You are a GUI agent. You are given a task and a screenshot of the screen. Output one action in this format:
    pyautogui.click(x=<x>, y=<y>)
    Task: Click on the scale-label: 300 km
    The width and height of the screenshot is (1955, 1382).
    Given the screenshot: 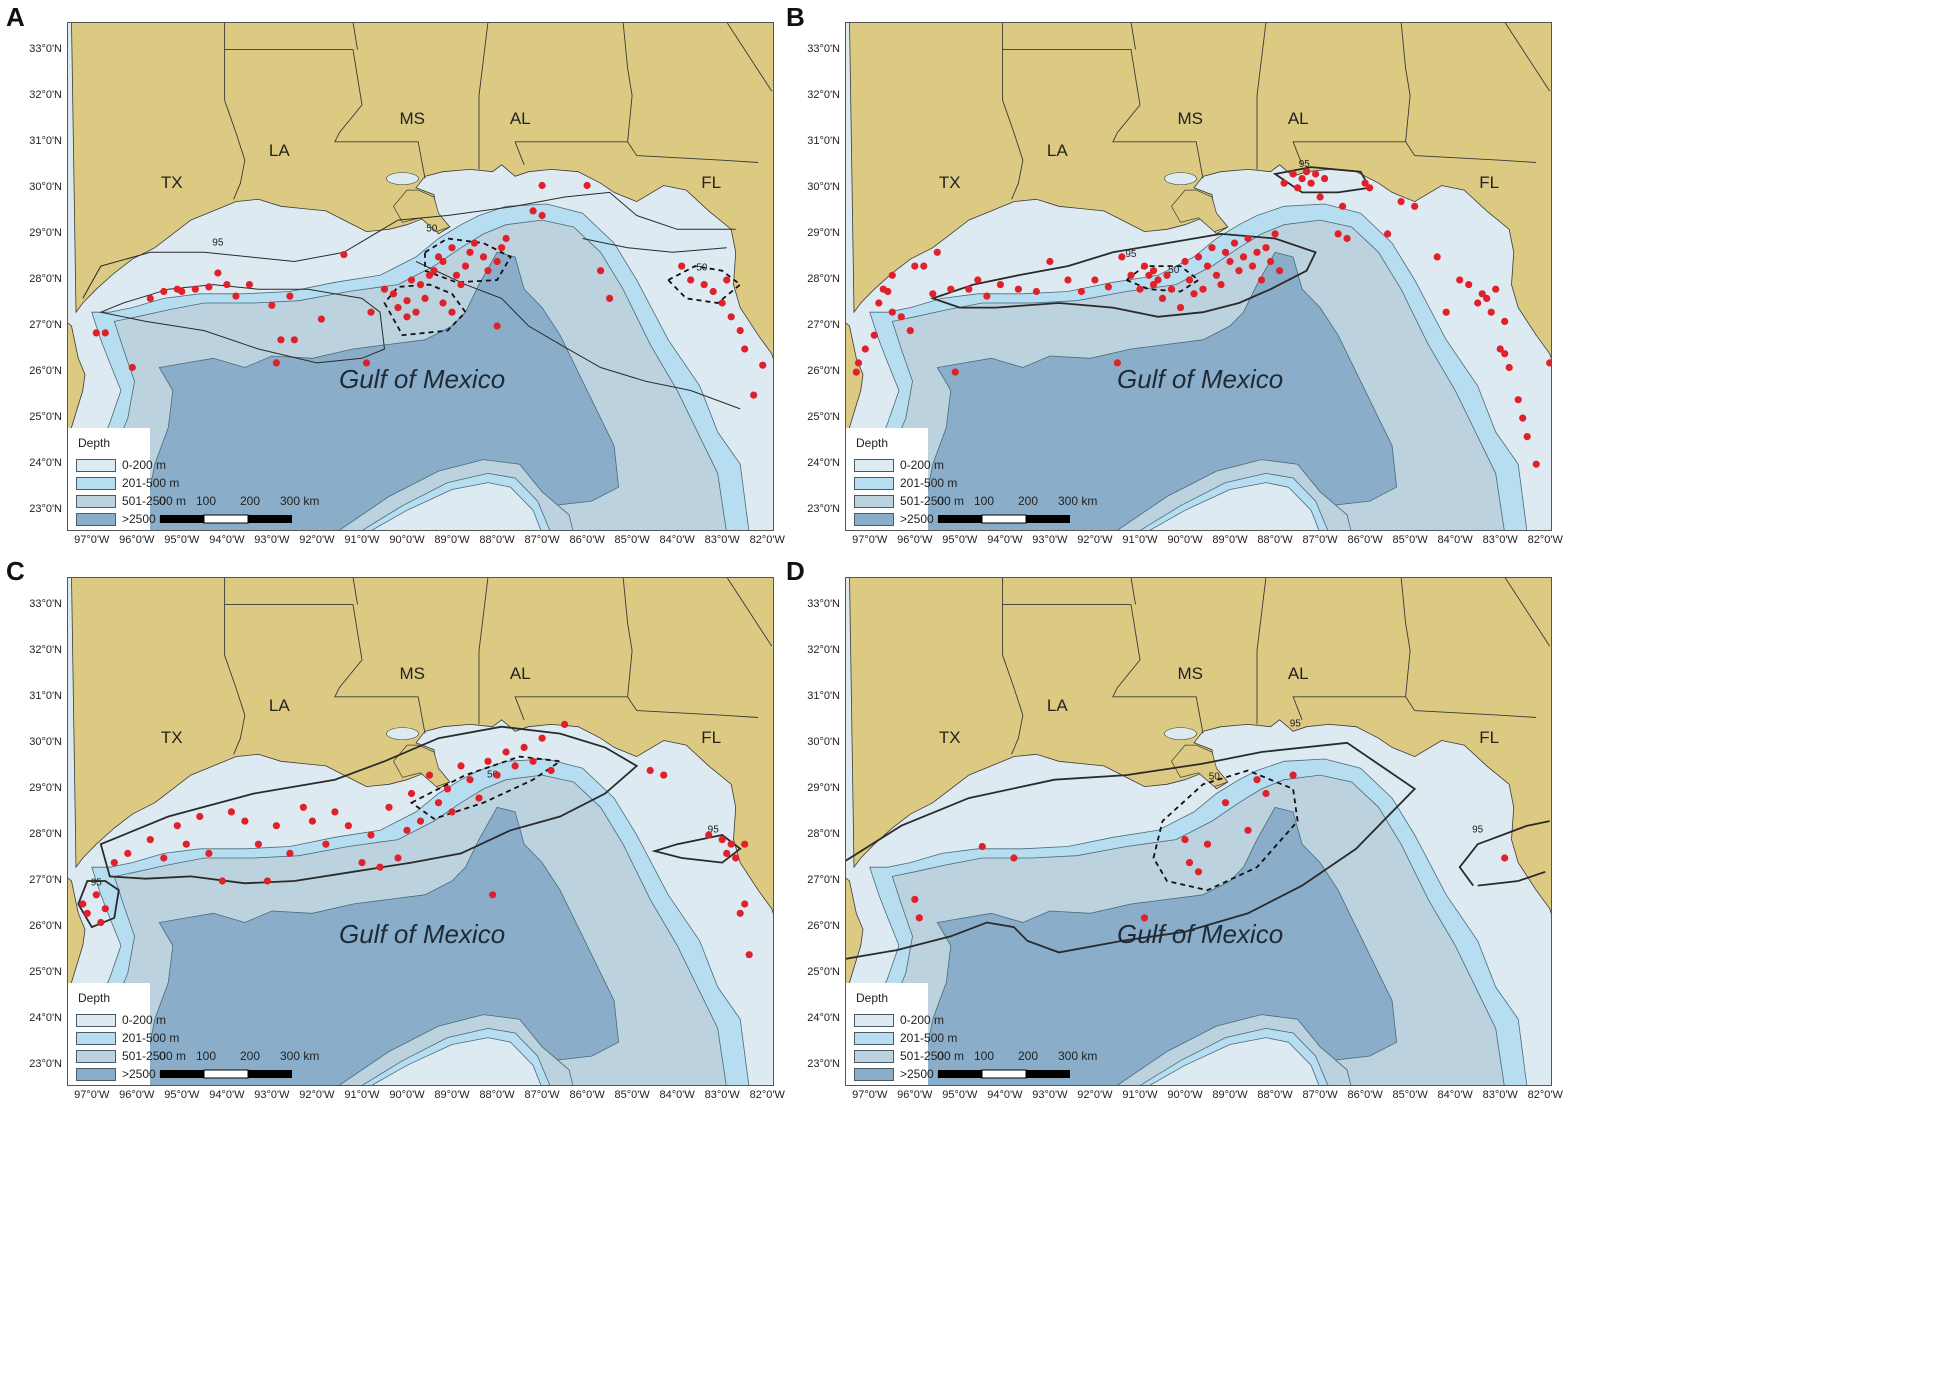 What is the action you would take?
    pyautogui.click(x=1078, y=1056)
    